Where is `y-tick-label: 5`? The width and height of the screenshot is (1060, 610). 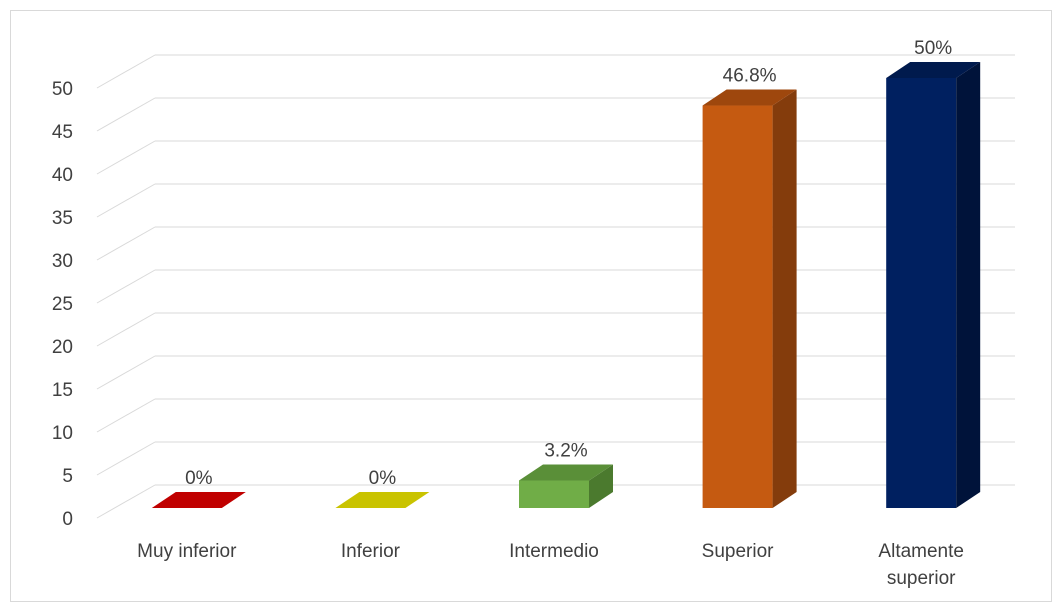
y-tick-label: 5 is located at coordinates (67, 476).